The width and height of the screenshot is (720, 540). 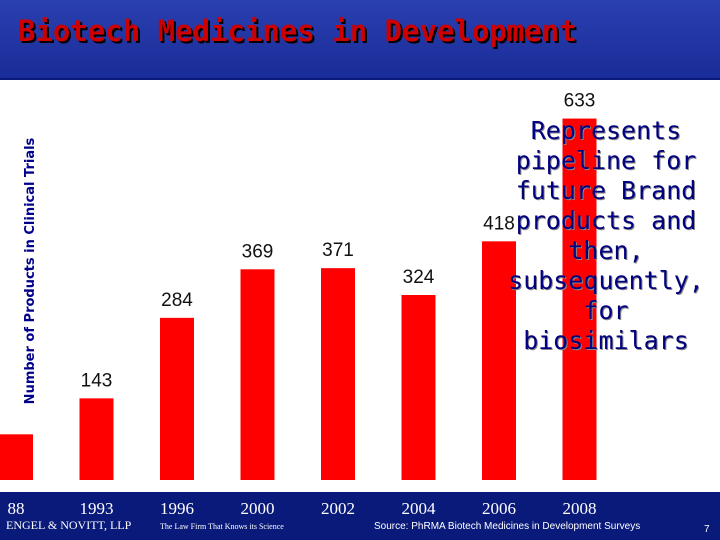 What do you see at coordinates (96, 439) in the screenshot?
I see `bar-1993` at bounding box center [96, 439].